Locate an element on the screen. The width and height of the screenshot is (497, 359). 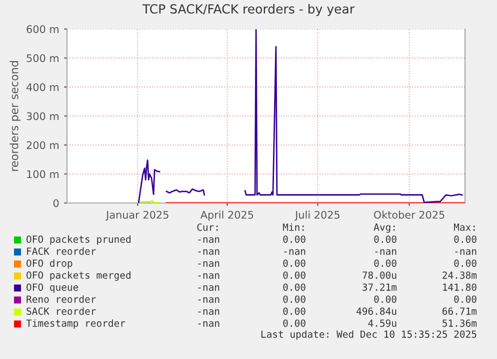
chart-title: TCP SACK/FACK reorders - by year is located at coordinates (248, 10).